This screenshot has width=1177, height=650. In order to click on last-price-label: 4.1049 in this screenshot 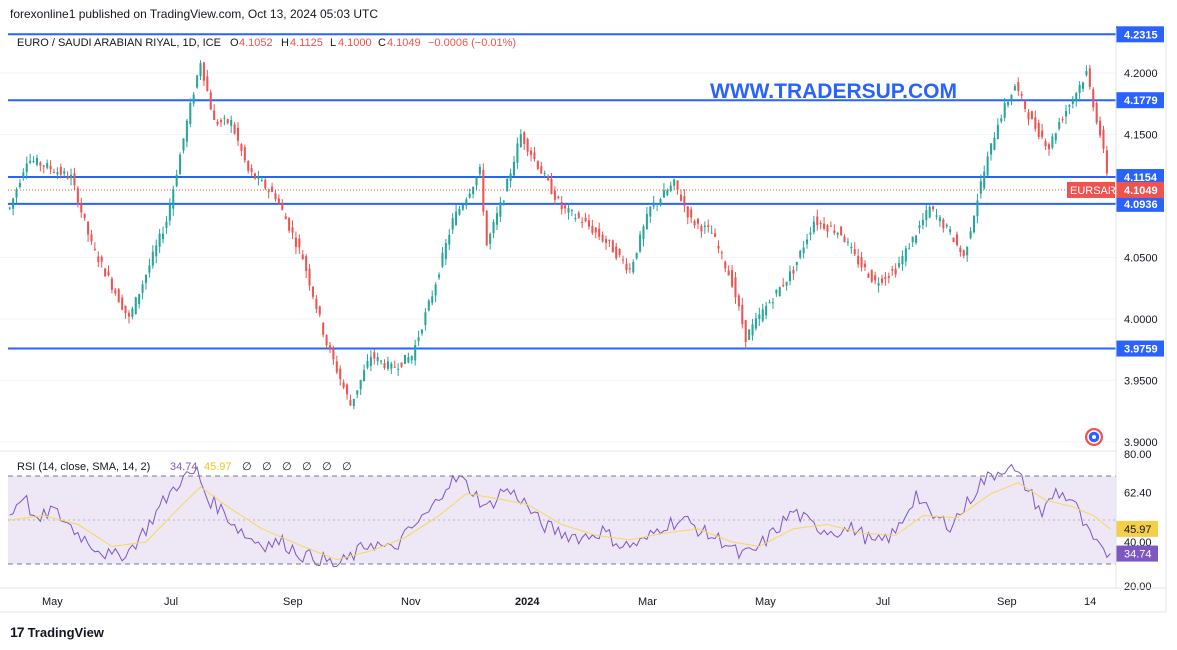, I will do `click(1141, 191)`.